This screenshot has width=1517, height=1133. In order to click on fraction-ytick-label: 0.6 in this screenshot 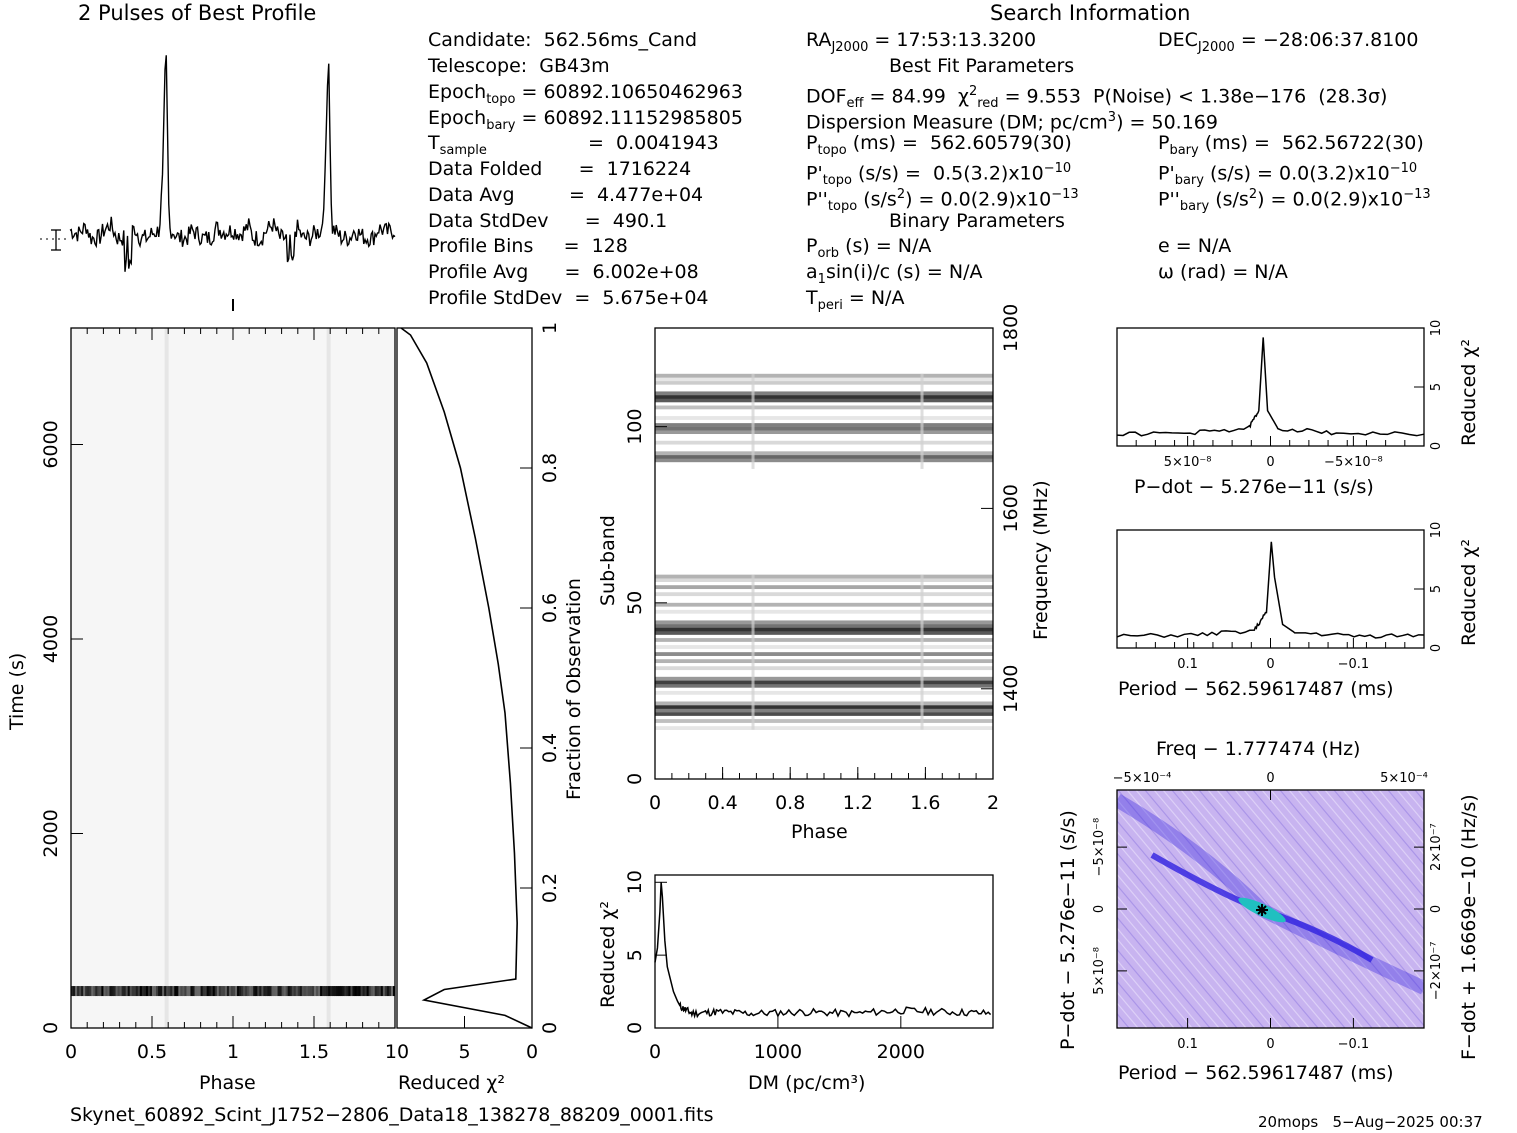, I will do `click(550, 608)`.